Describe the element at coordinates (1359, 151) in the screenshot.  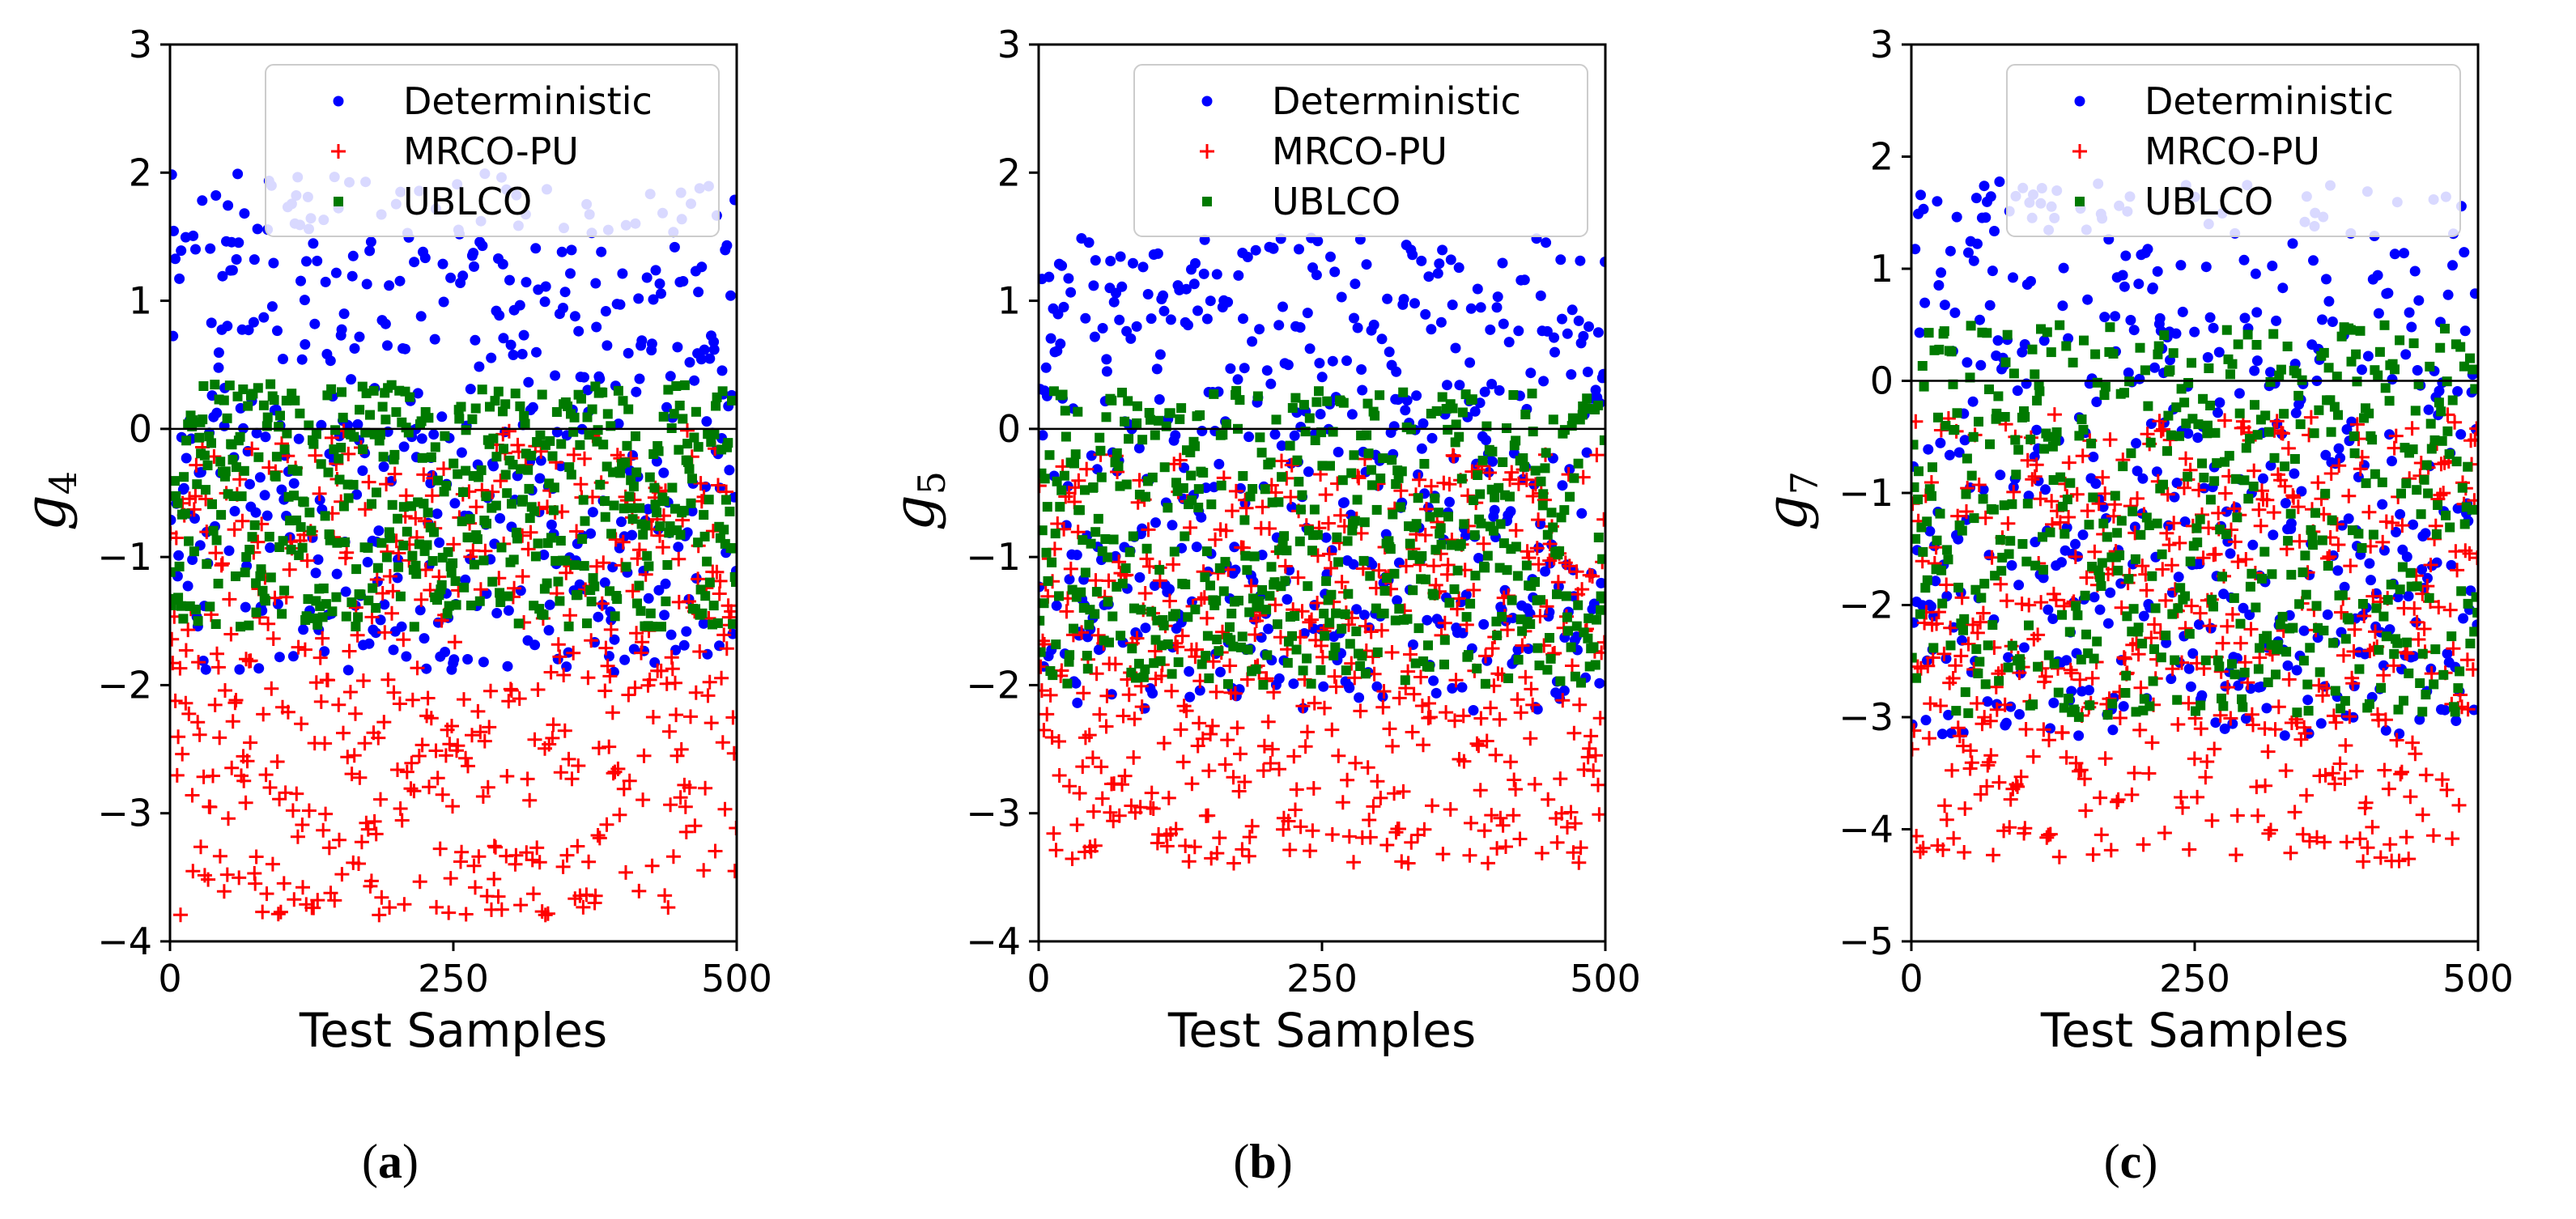
I see `legend-label: MRCO-PU` at that location.